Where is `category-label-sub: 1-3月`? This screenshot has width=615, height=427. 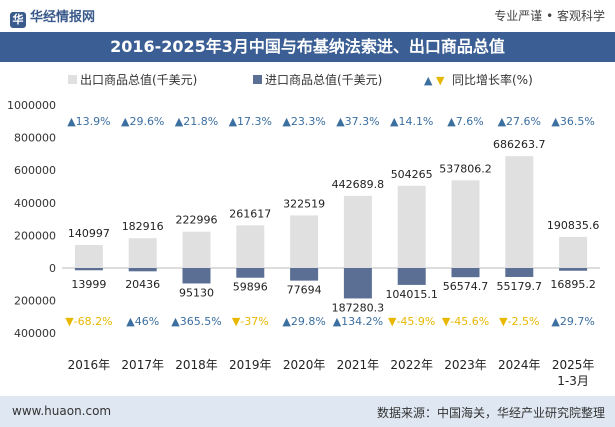
category-label-sub: 1-3月 is located at coordinates (573, 381).